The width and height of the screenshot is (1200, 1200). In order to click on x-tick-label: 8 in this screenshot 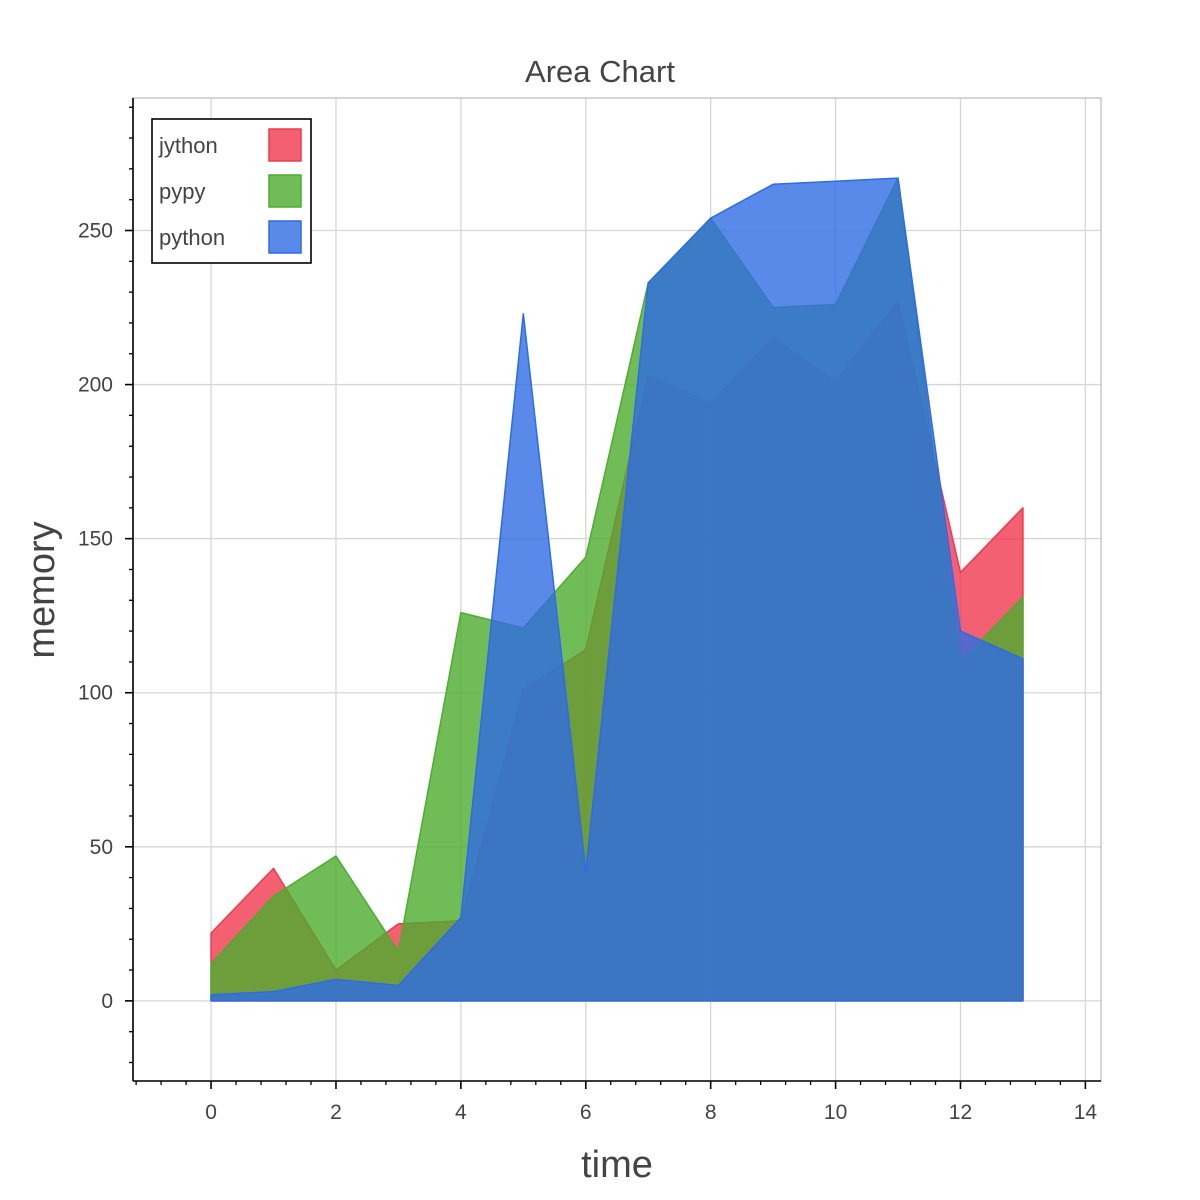, I will do `click(711, 1112)`.